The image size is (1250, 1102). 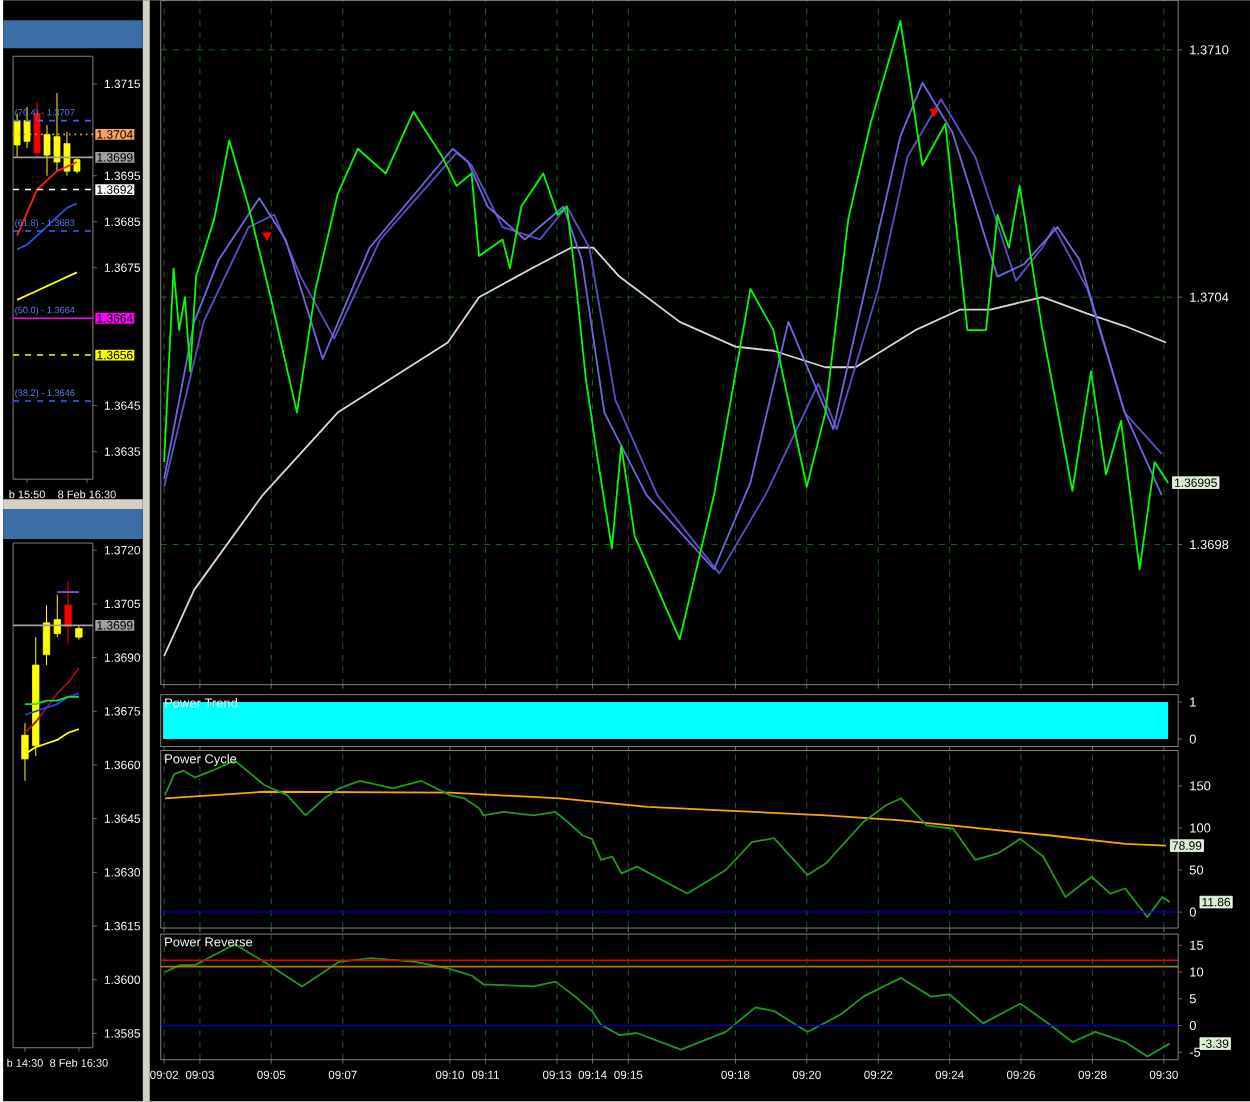 I want to click on candlestick, so click(x=68, y=613).